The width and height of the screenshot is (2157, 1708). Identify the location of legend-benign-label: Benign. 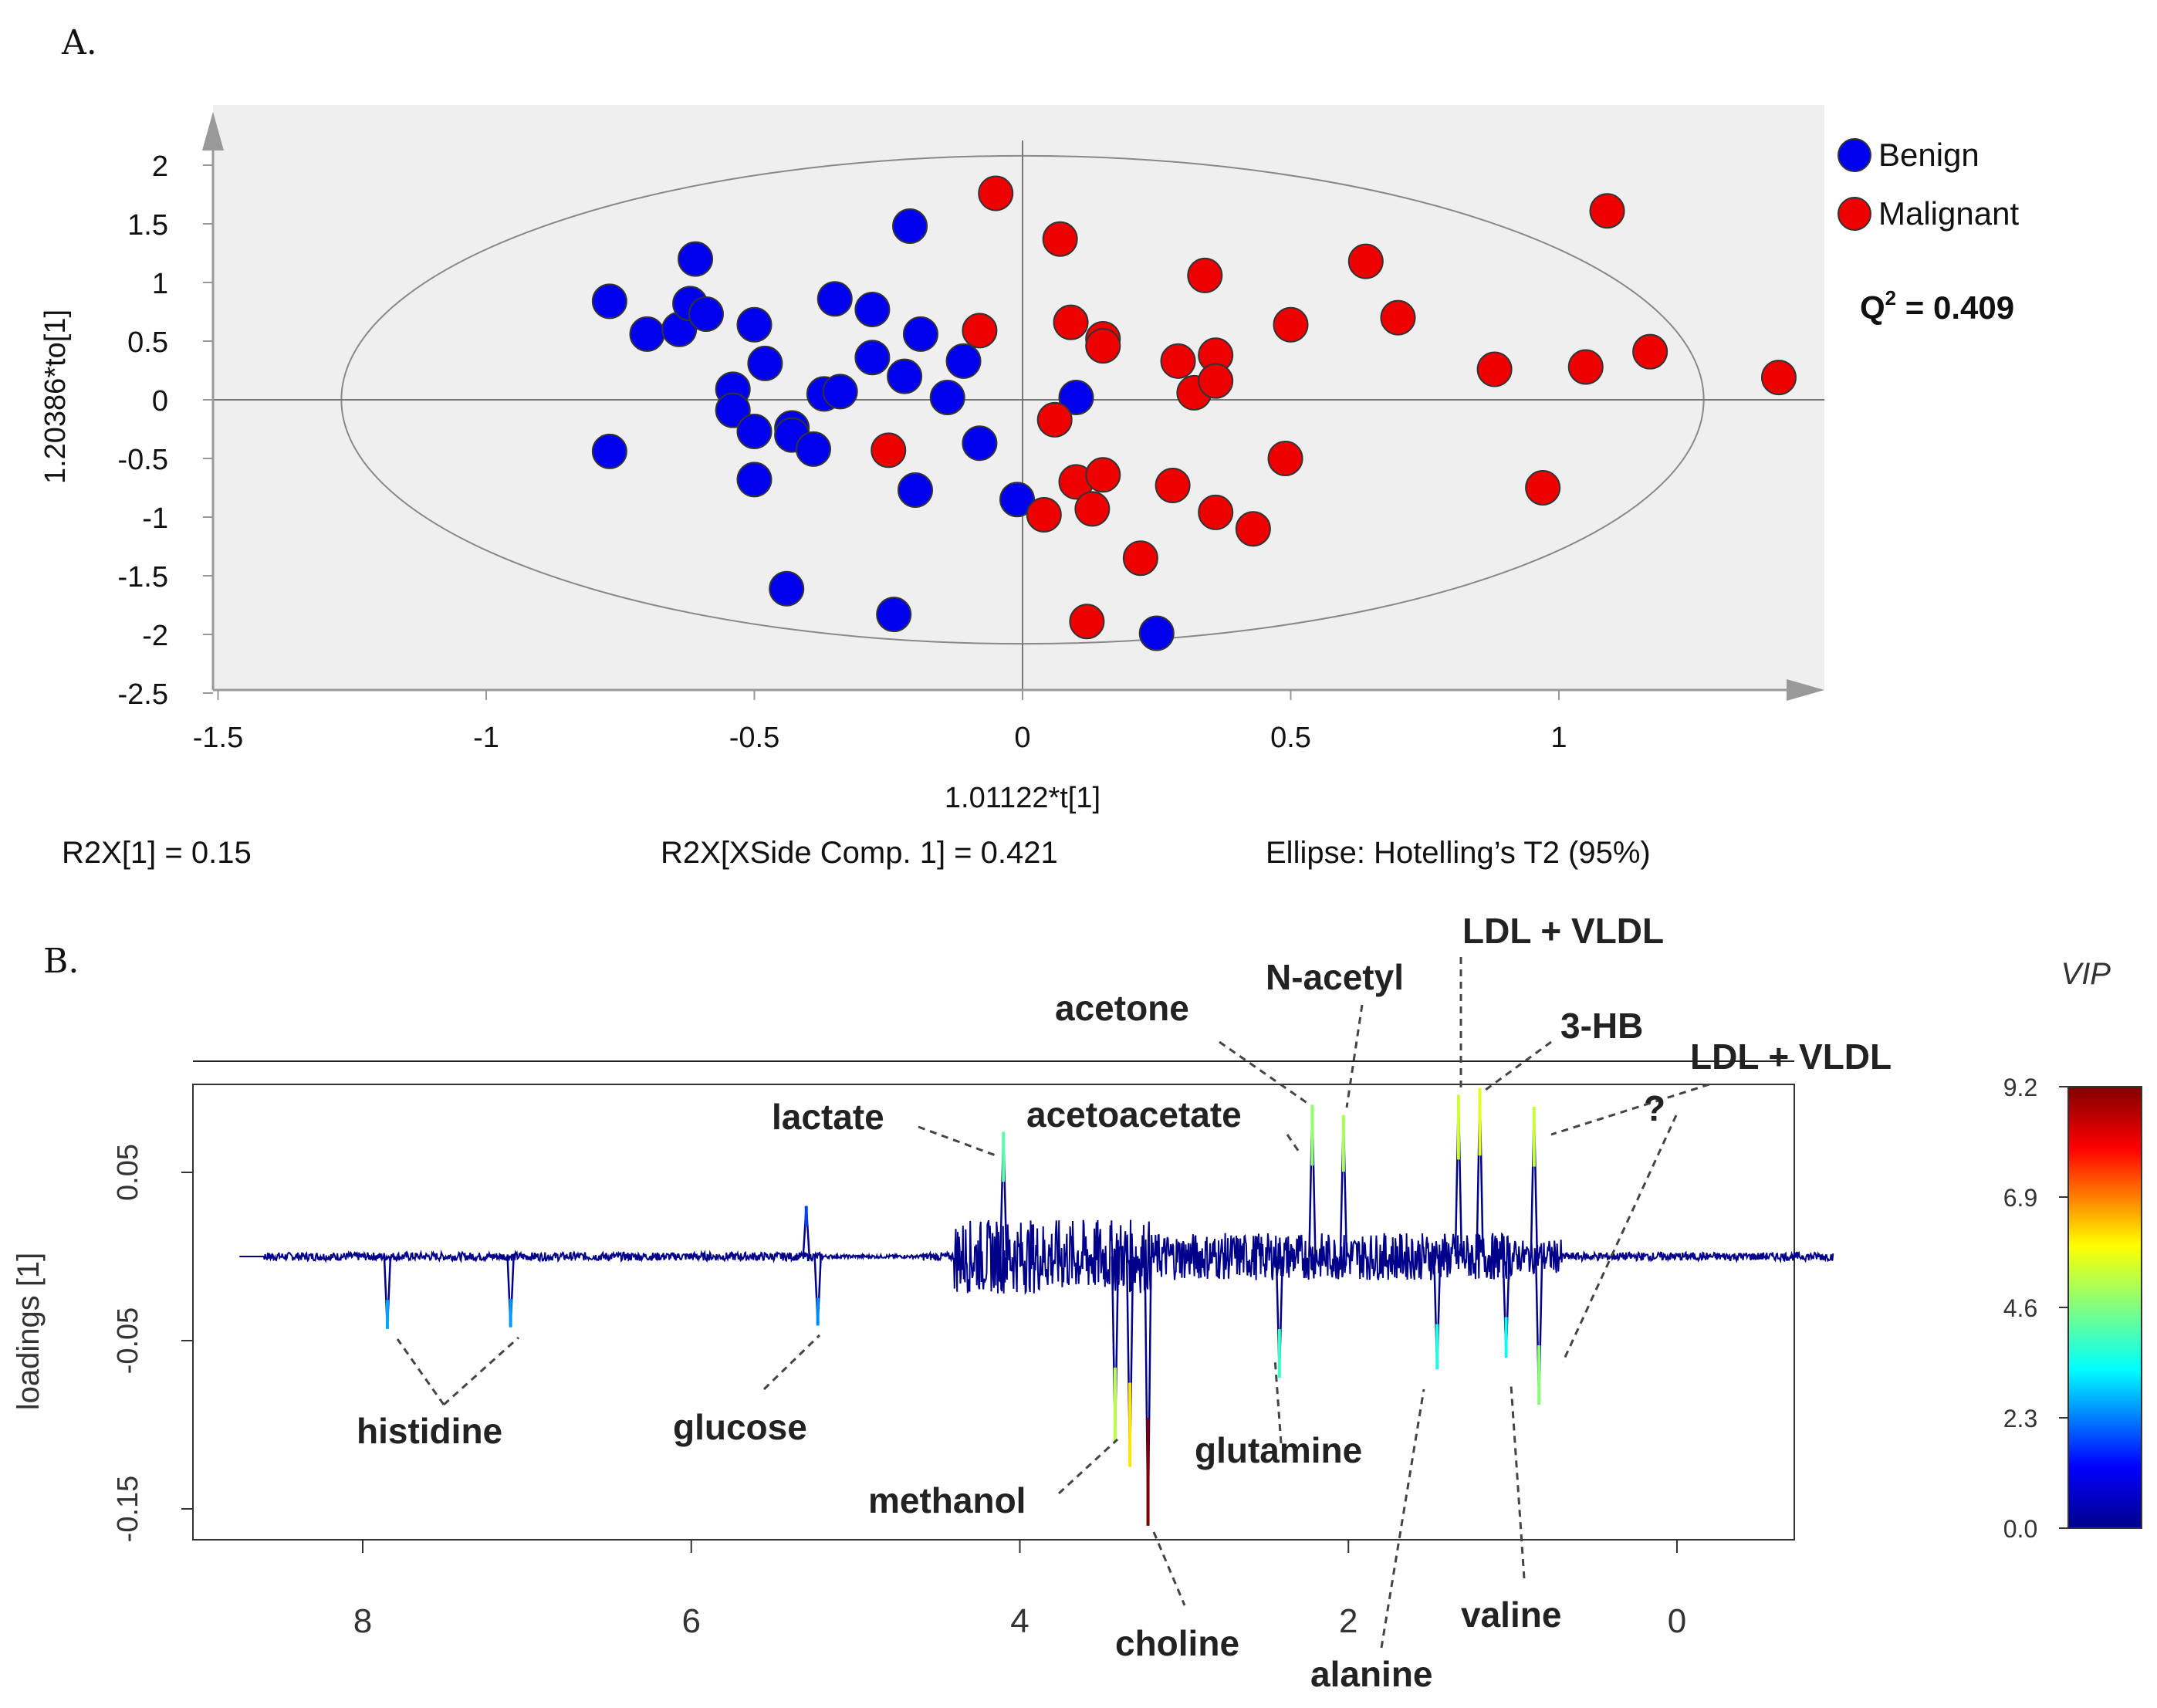
(1929, 155).